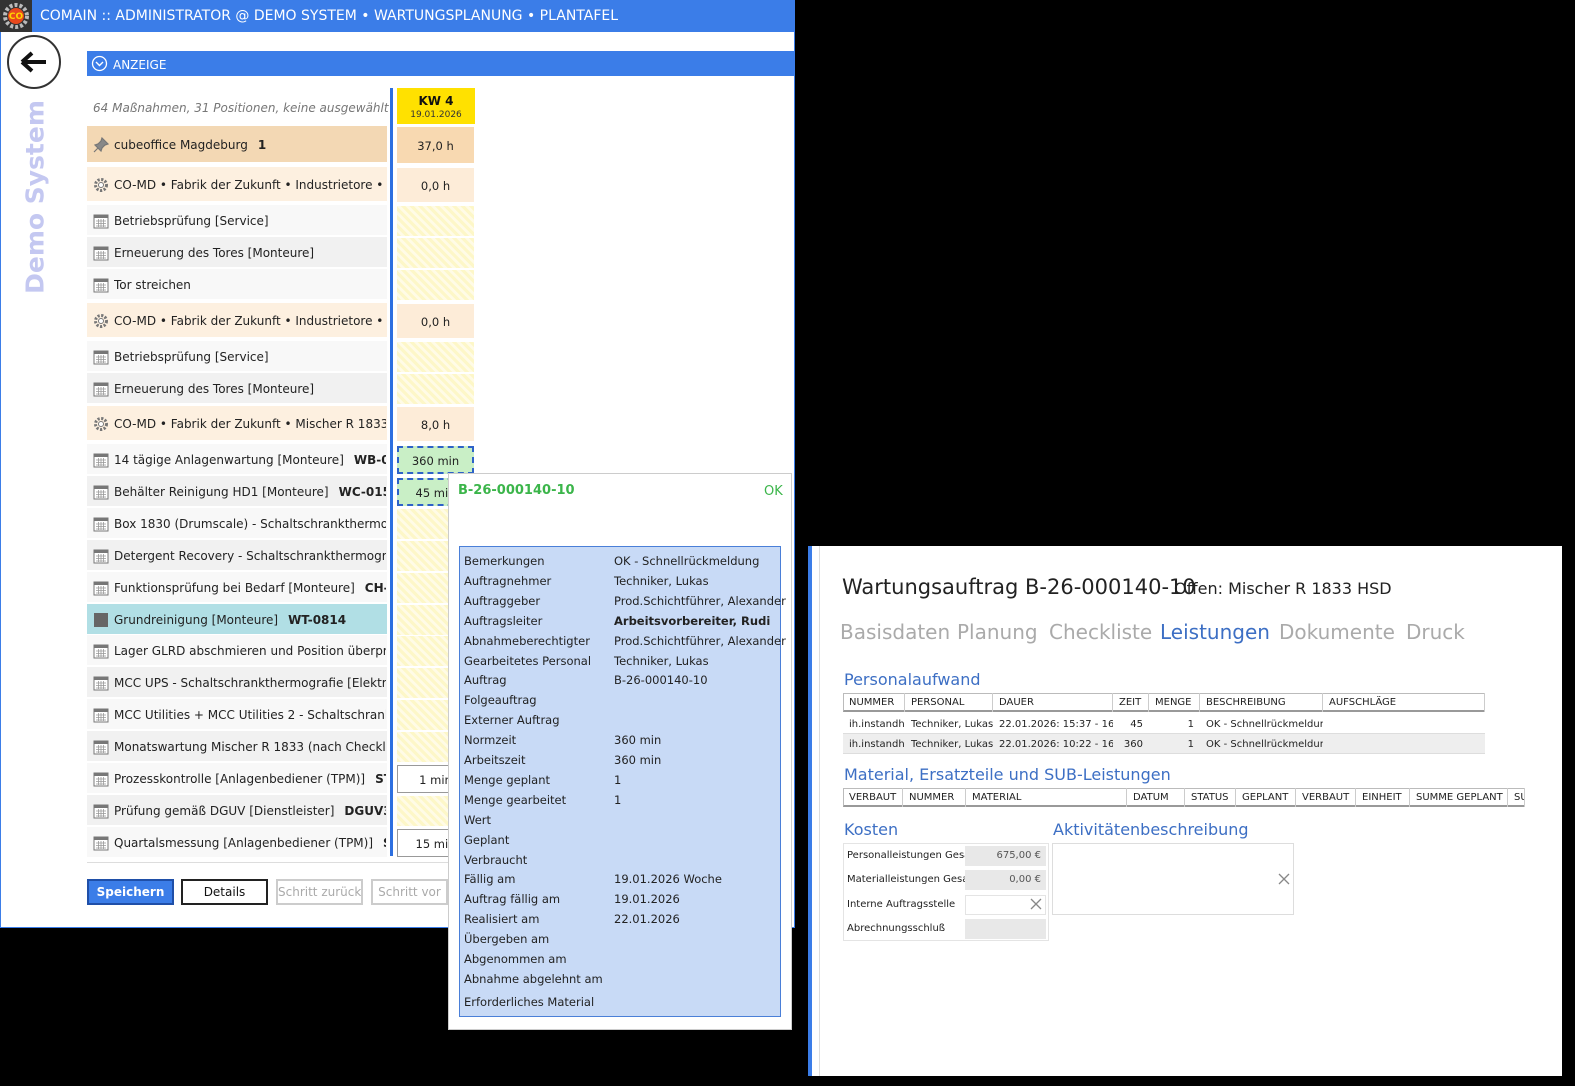 The image size is (1575, 1086). I want to click on tab: Checkliste, so click(1101, 632).